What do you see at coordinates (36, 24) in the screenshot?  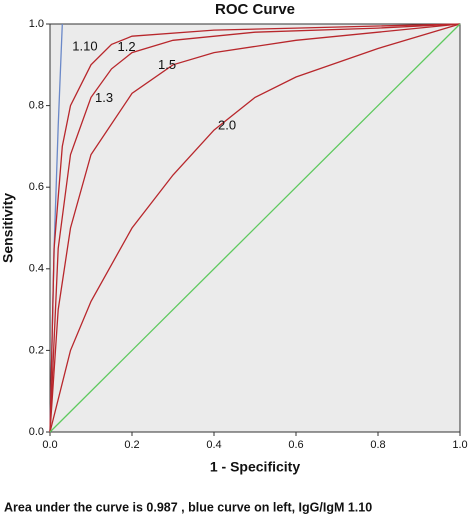 I see `y-tick-label: 1.0` at bounding box center [36, 24].